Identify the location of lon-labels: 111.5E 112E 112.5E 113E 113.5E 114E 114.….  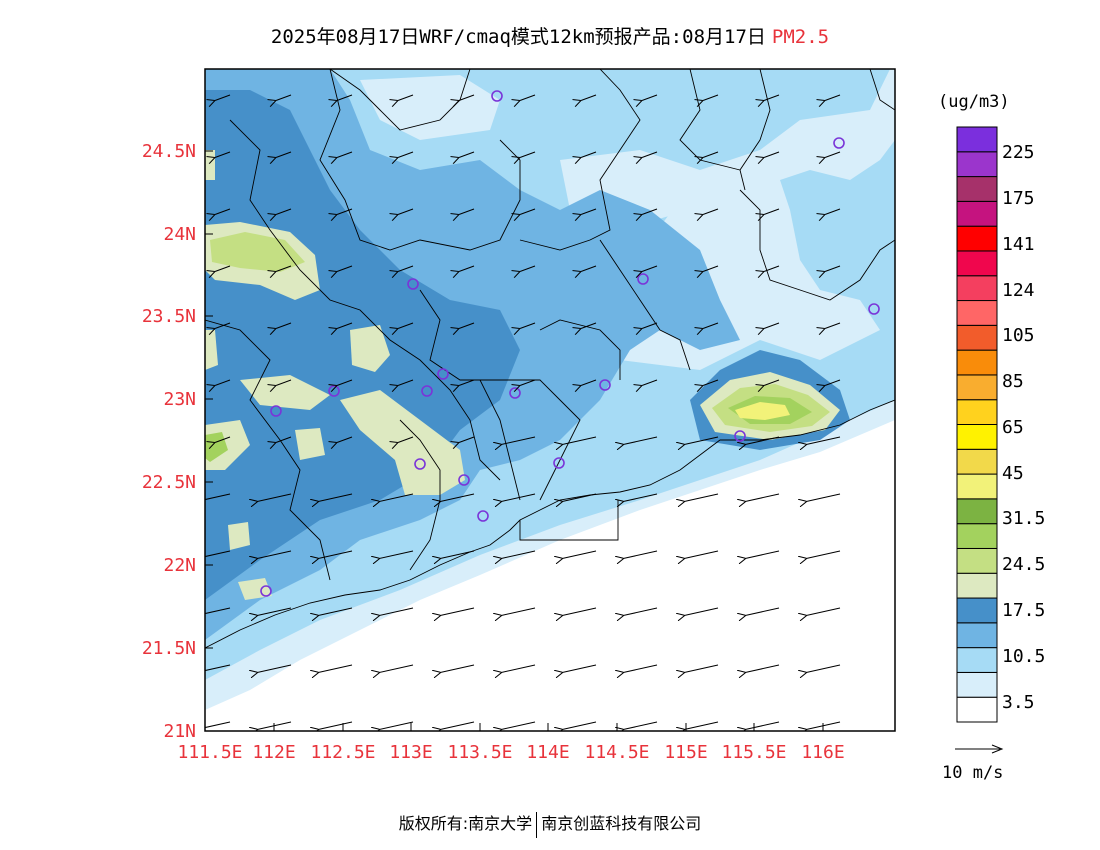
(510, 752).